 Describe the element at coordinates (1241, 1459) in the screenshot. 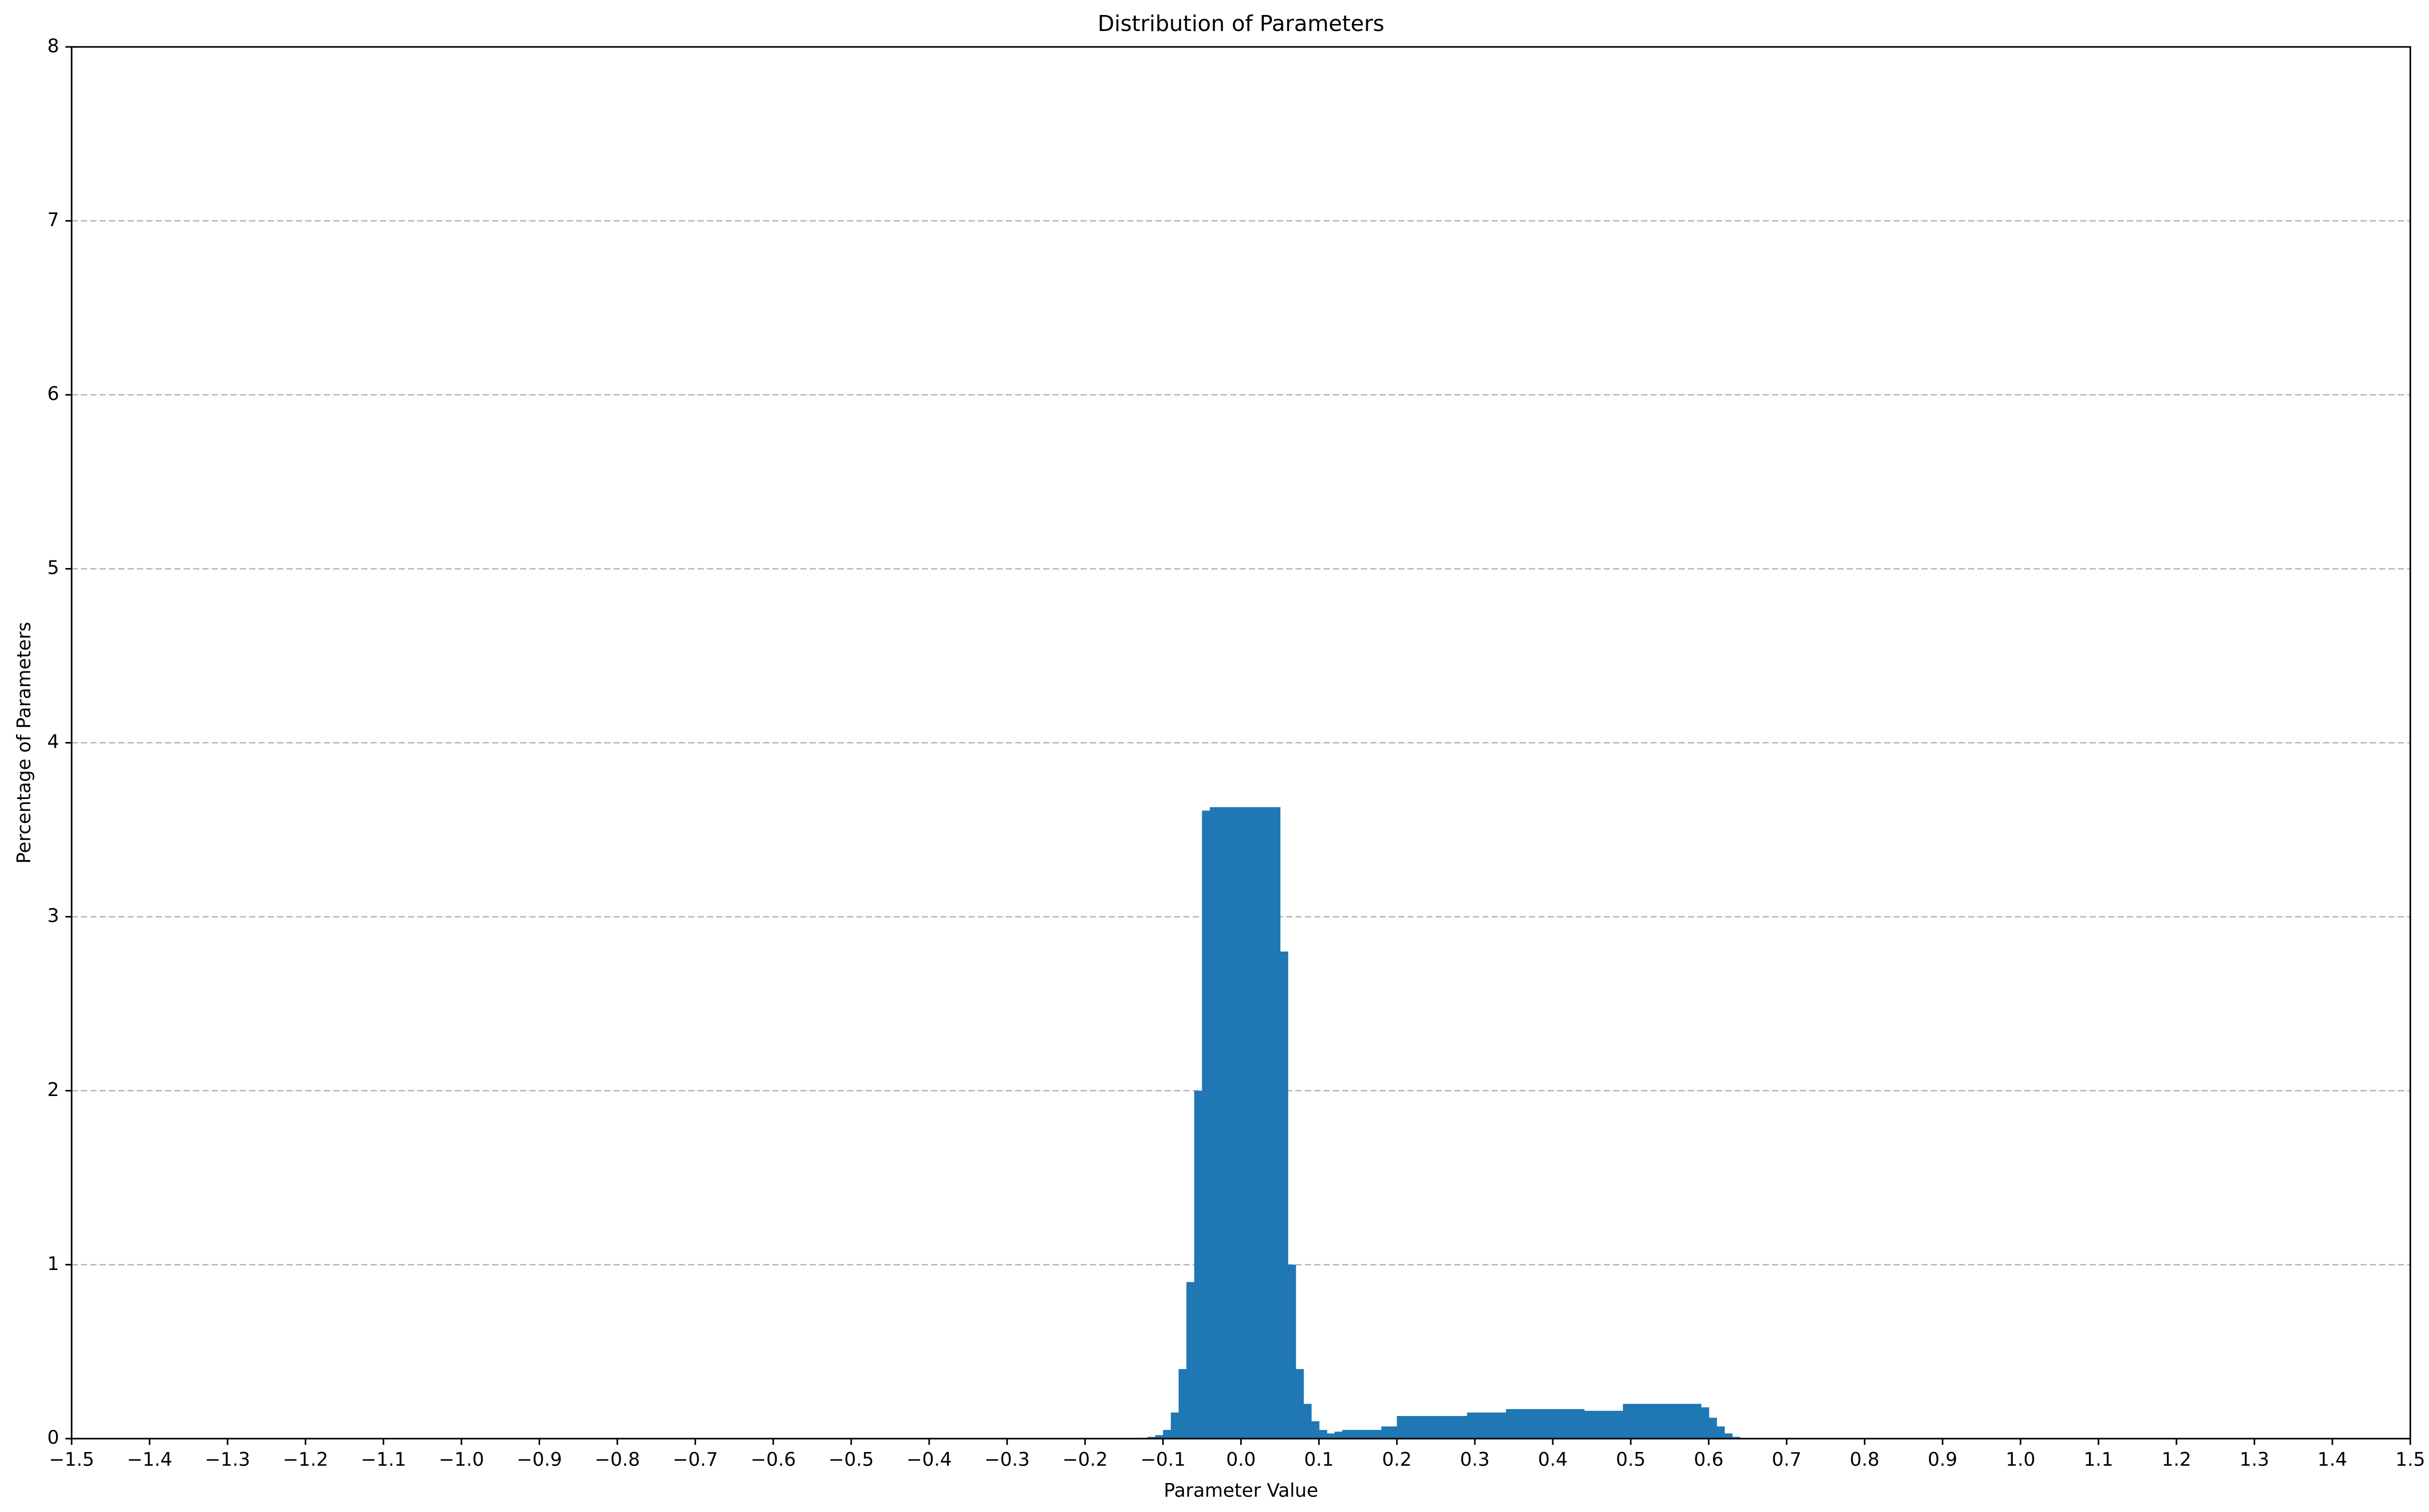

I see `x-tick-label: 0.0` at that location.